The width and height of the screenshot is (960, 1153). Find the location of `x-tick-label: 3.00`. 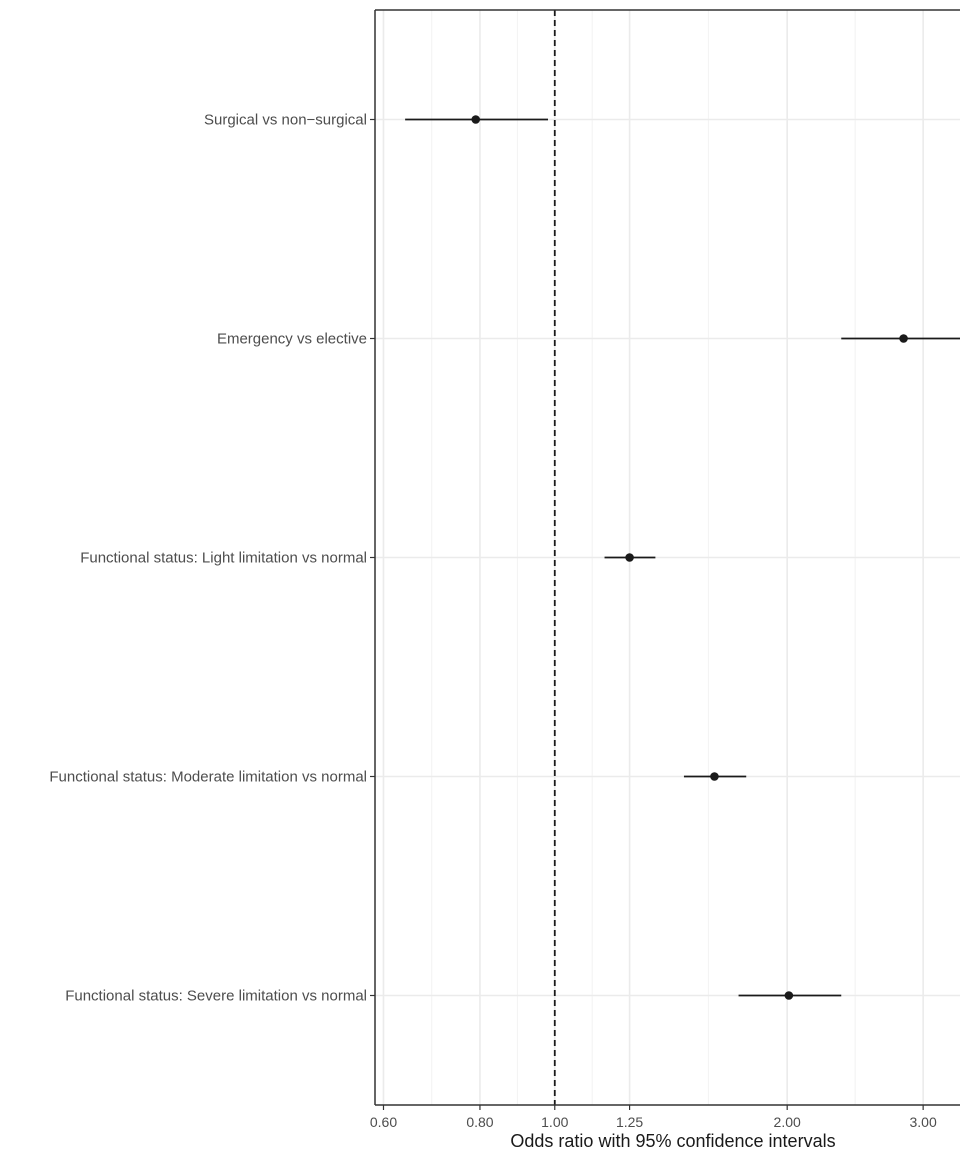

x-tick-label: 3.00 is located at coordinates (923, 1122).